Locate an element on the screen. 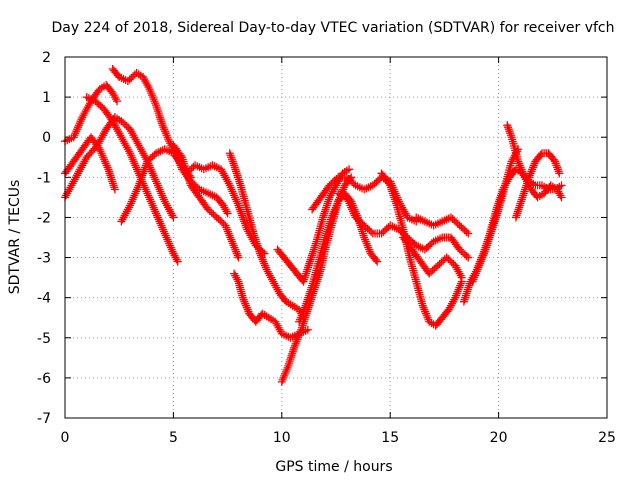 This screenshot has width=640, height=480. series-track-r is located at coordinates (442, 225).